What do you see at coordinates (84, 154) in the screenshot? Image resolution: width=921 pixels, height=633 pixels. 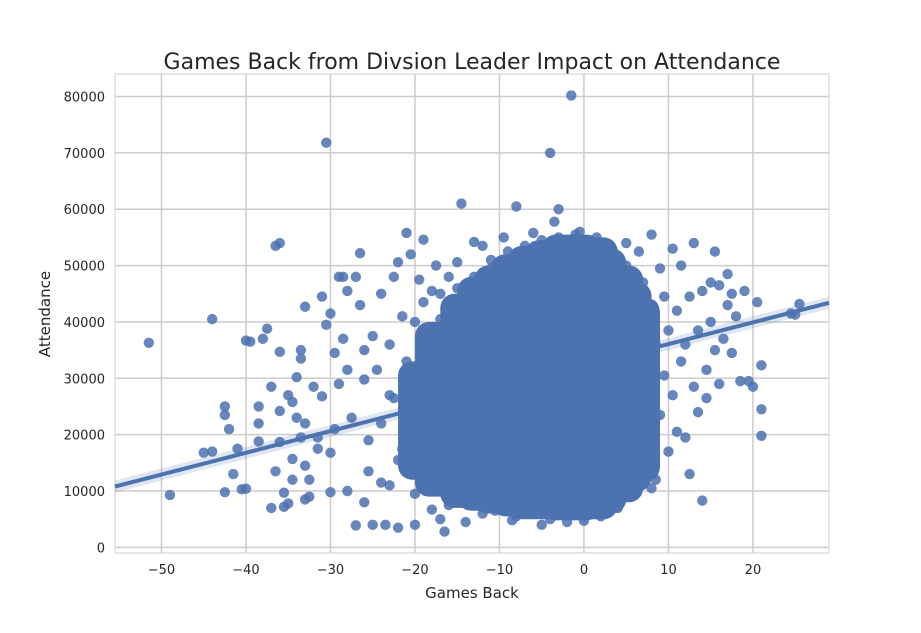 I see `y-tick-label: 70000` at bounding box center [84, 154].